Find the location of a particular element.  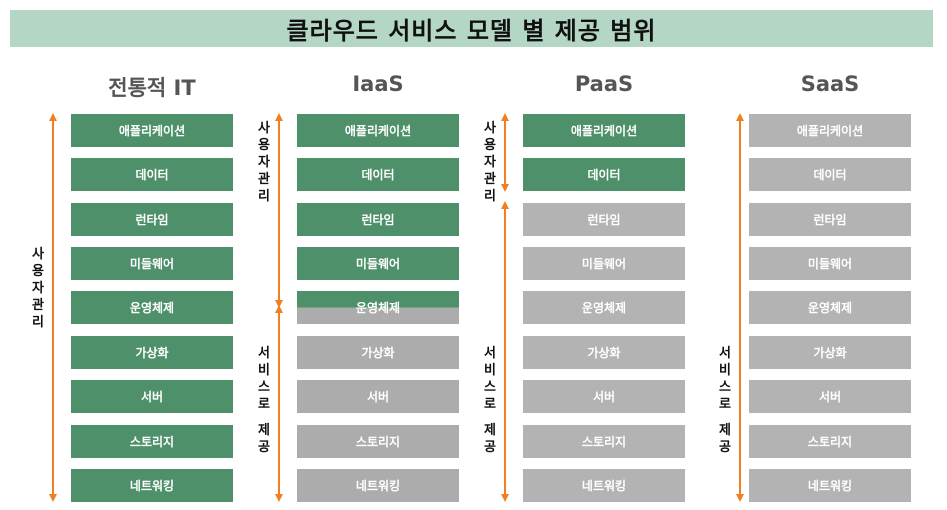

column-title-traditional-it: 전통적 IT is located at coordinates (152, 88).